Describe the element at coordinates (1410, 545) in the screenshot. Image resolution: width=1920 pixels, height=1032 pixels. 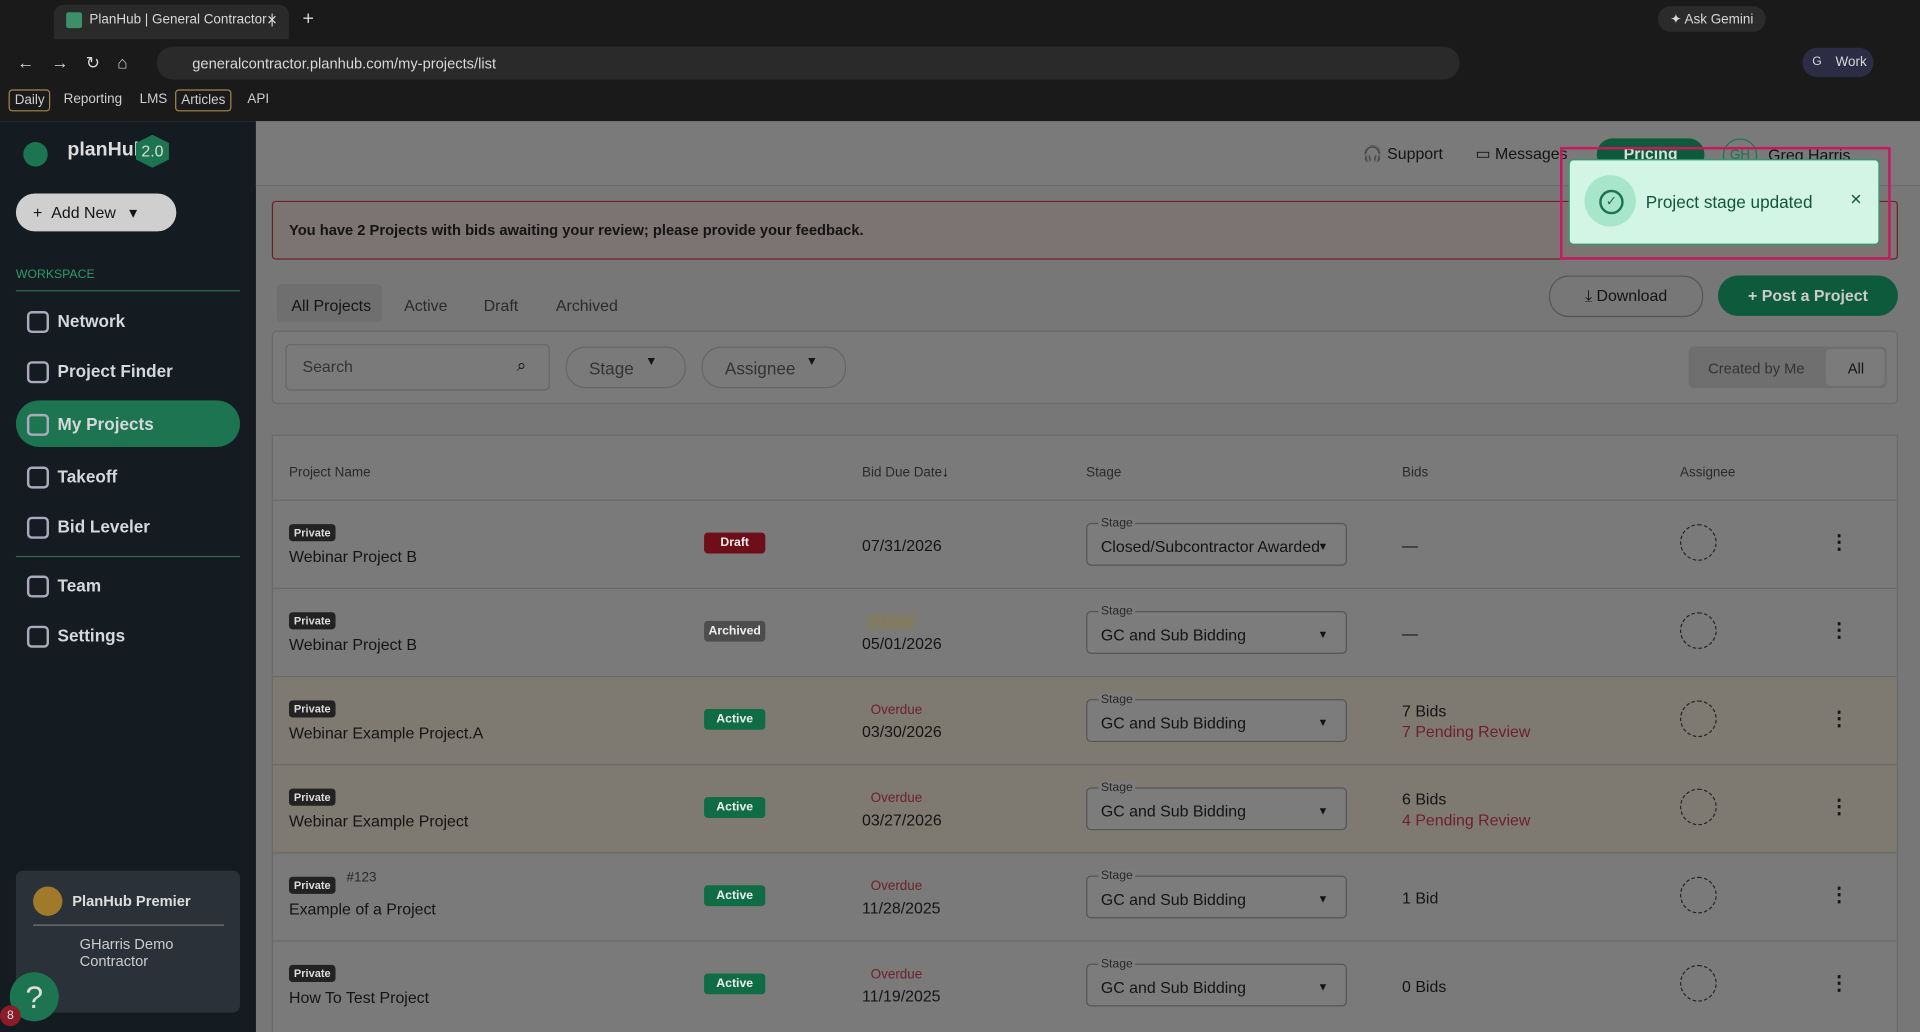
I see `bids: —` at that location.